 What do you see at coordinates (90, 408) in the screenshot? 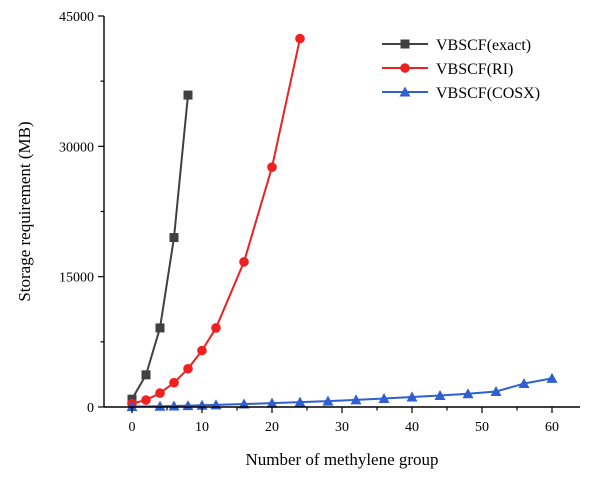
I see `y-tick-label-0: 0` at bounding box center [90, 408].